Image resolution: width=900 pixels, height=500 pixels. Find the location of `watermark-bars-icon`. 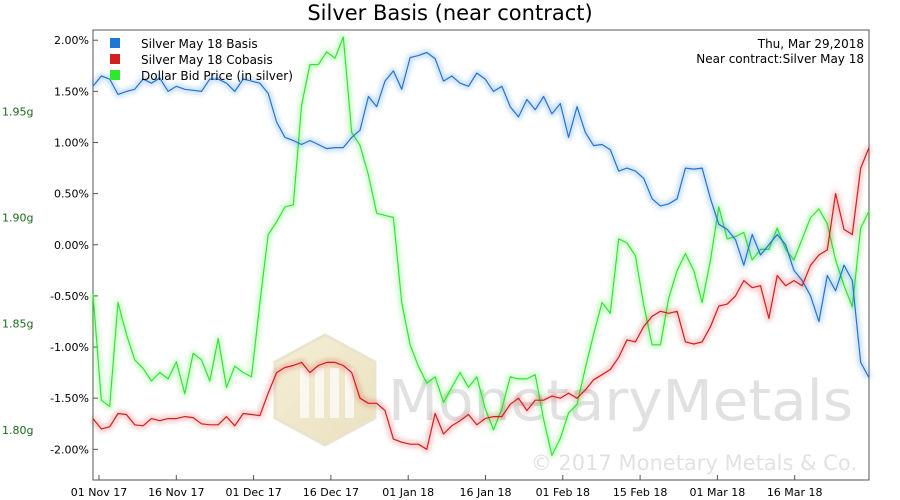

watermark-bars-icon is located at coordinates (327, 393).